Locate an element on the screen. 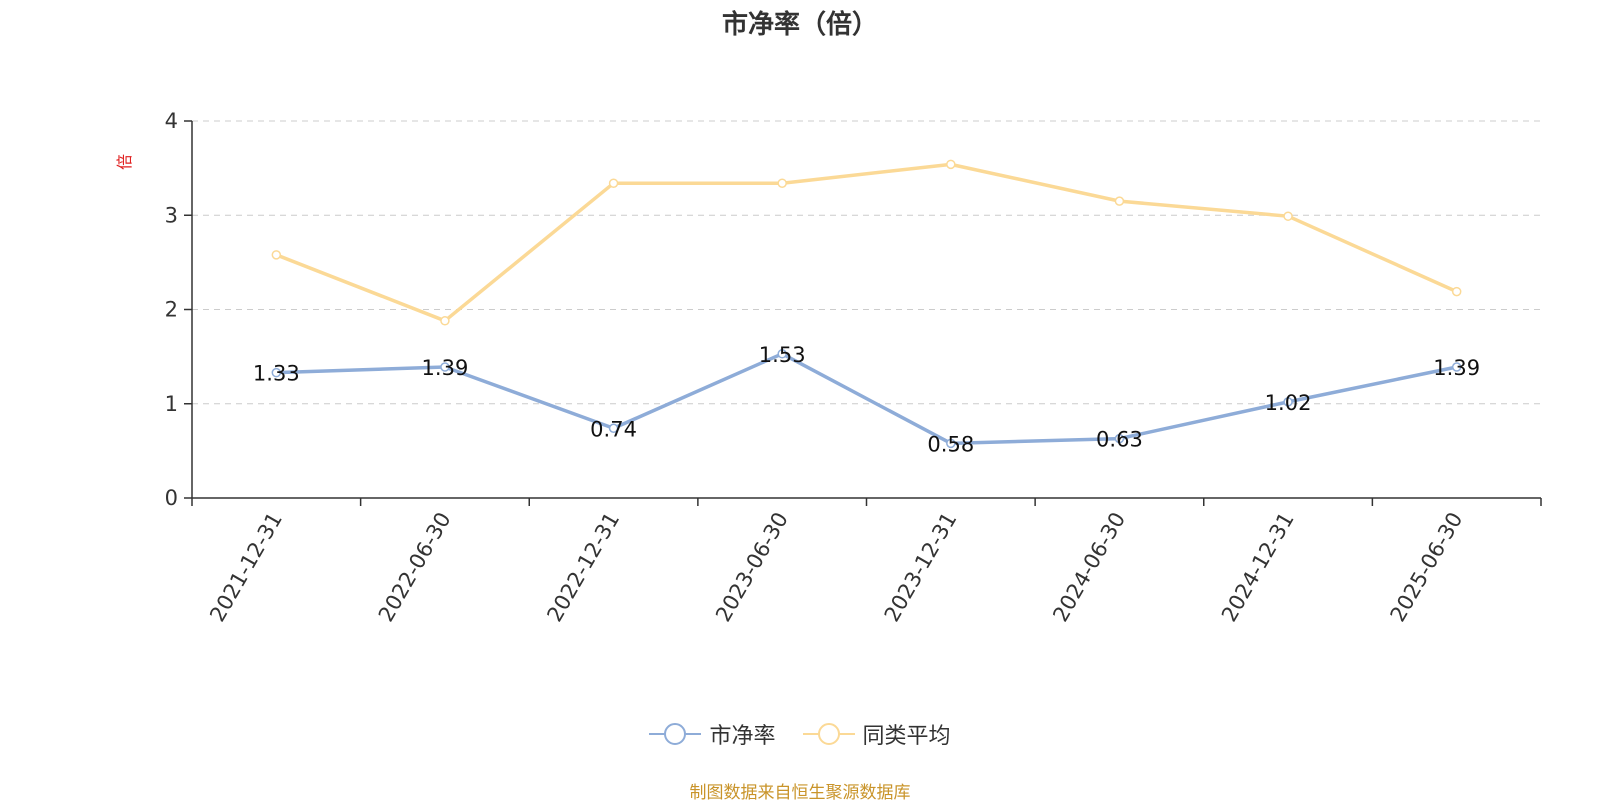 The height and width of the screenshot is (803, 1600). legend-item-peer-average: 同类平均 is located at coordinates (876, 734).